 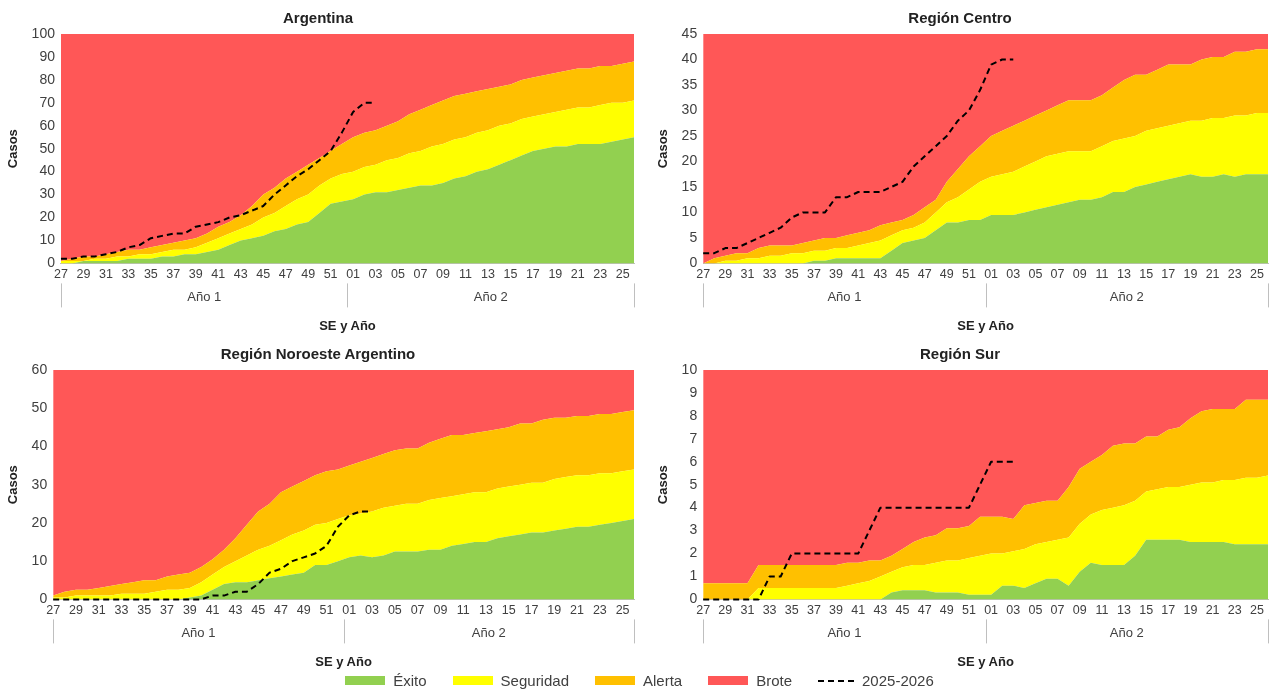 I want to click on y-tick-label: 8, so click(x=693, y=414).